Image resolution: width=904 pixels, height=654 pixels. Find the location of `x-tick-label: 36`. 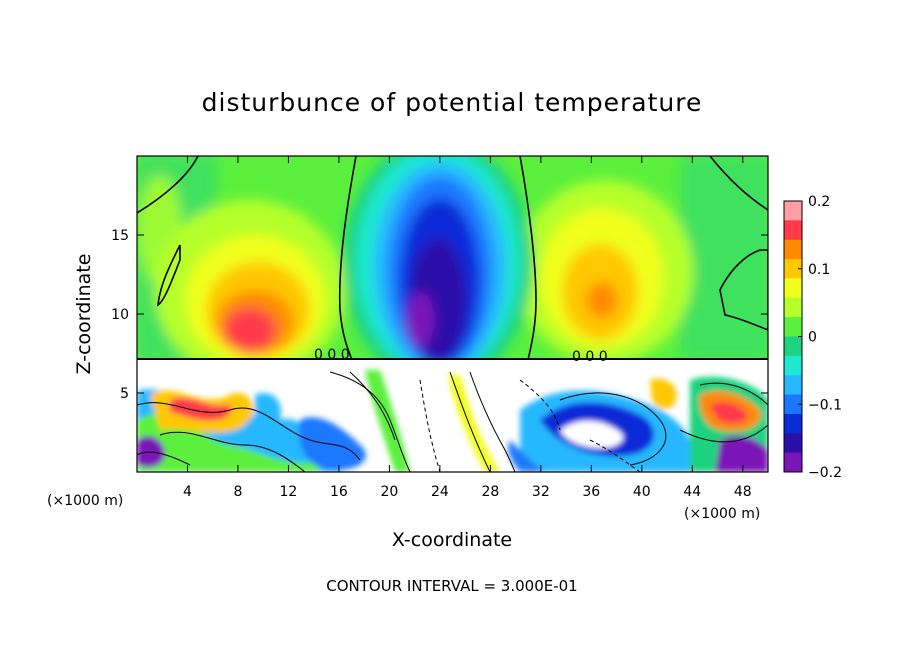

x-tick-label: 36 is located at coordinates (591, 492).